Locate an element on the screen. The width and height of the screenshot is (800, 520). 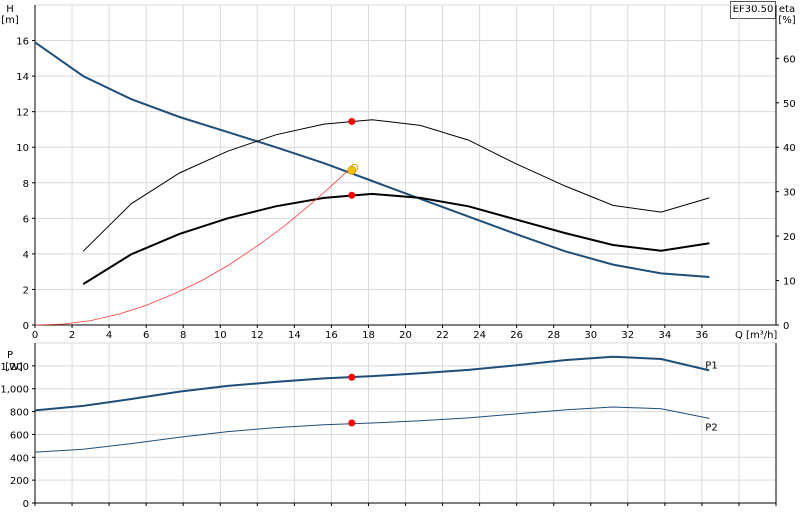
x-tick-label: 6 is located at coordinates (146, 335).